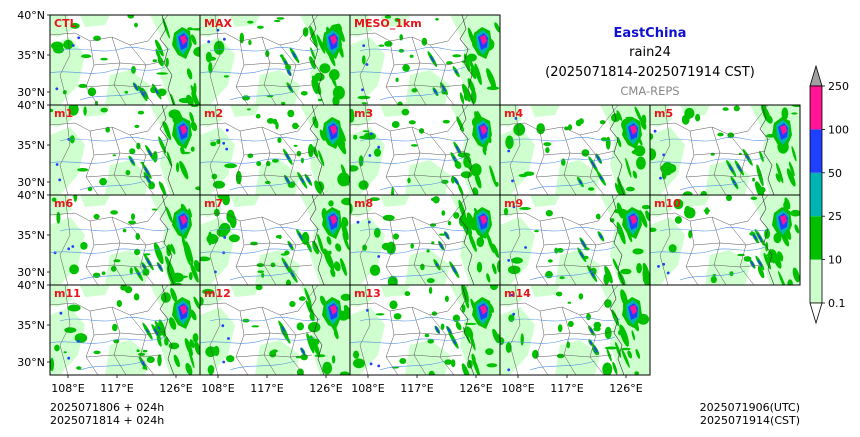 The height and width of the screenshot is (437, 860). What do you see at coordinates (213, 203) in the screenshot?
I see `panel-label: m7` at bounding box center [213, 203].